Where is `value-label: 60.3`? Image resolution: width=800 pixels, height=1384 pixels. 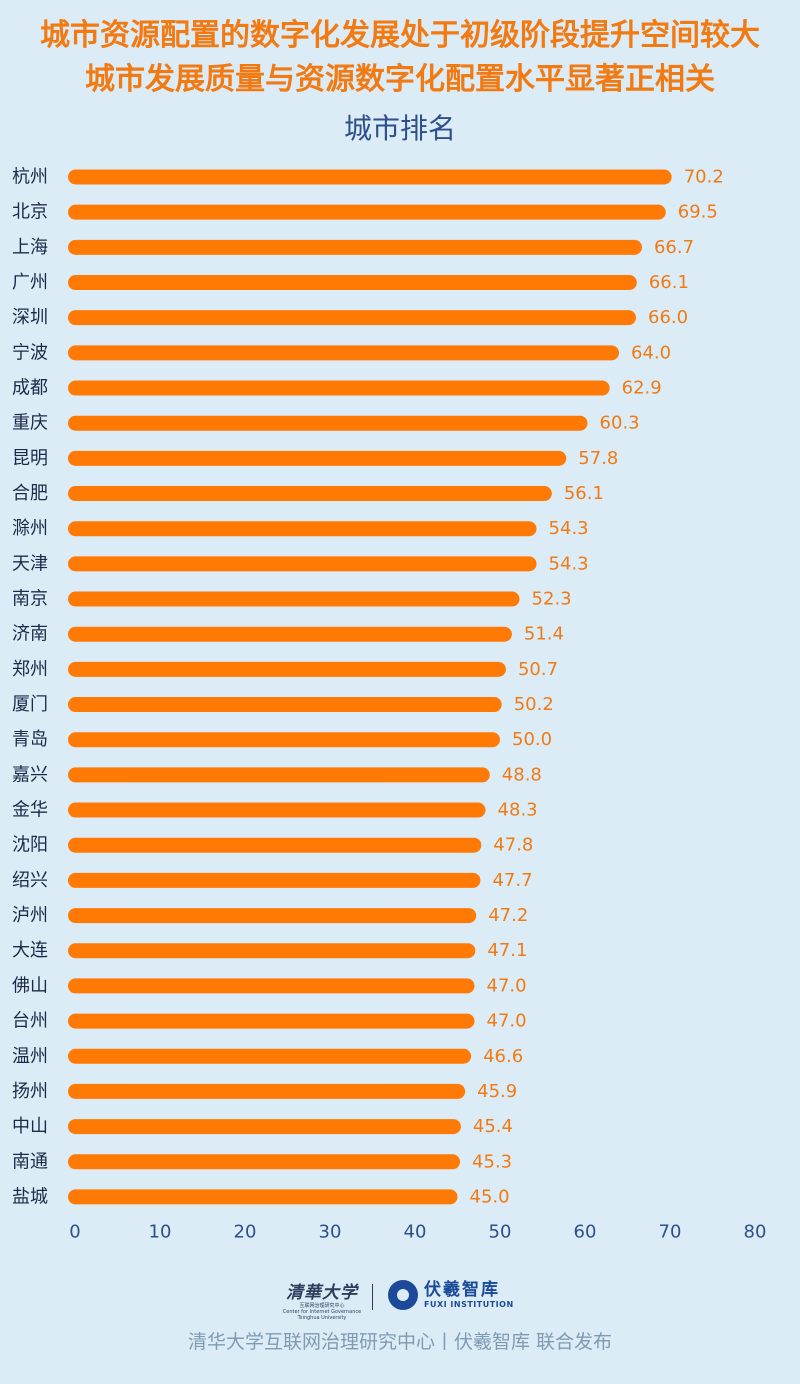 value-label: 60.3 is located at coordinates (620, 423).